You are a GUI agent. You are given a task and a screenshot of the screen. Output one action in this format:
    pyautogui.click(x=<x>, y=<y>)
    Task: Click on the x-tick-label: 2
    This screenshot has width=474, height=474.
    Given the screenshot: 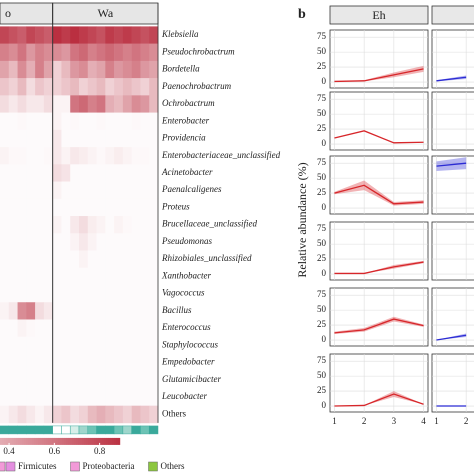 What is the action you would take?
    pyautogui.click(x=364, y=421)
    